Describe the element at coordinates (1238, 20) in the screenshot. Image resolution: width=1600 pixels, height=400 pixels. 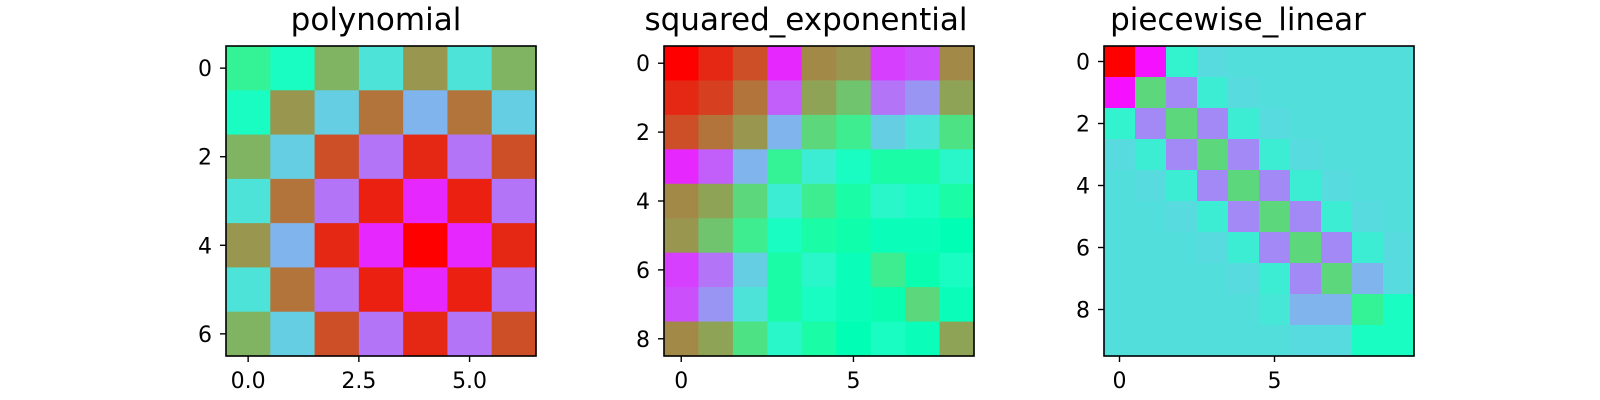
I see `chart-title: piecewise_linear` at that location.